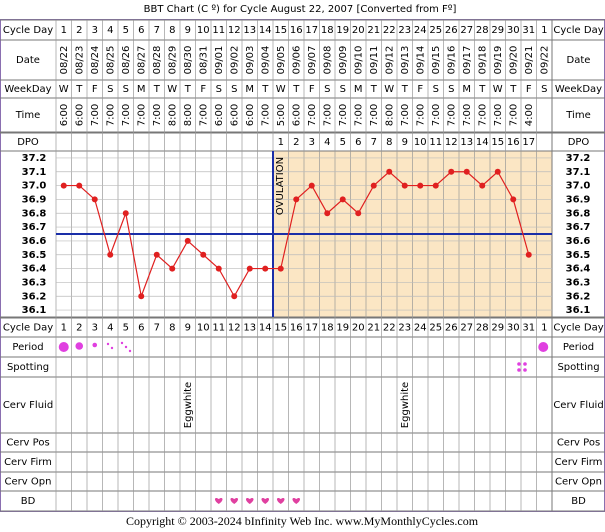 This screenshot has height=532, width=605. Describe the element at coordinates (280, 30) in the screenshot. I see `cycle-day: 15` at that location.